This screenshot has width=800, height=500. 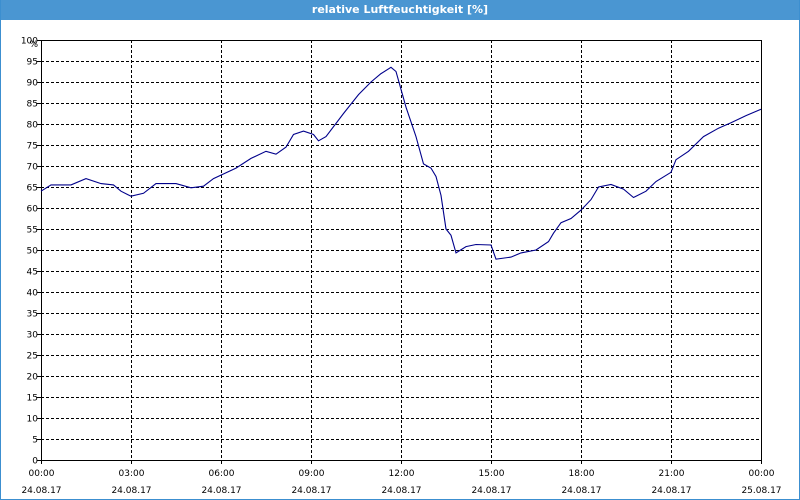 What do you see at coordinates (33, 336) in the screenshot?
I see `y-tick-label: 30` at bounding box center [33, 336].